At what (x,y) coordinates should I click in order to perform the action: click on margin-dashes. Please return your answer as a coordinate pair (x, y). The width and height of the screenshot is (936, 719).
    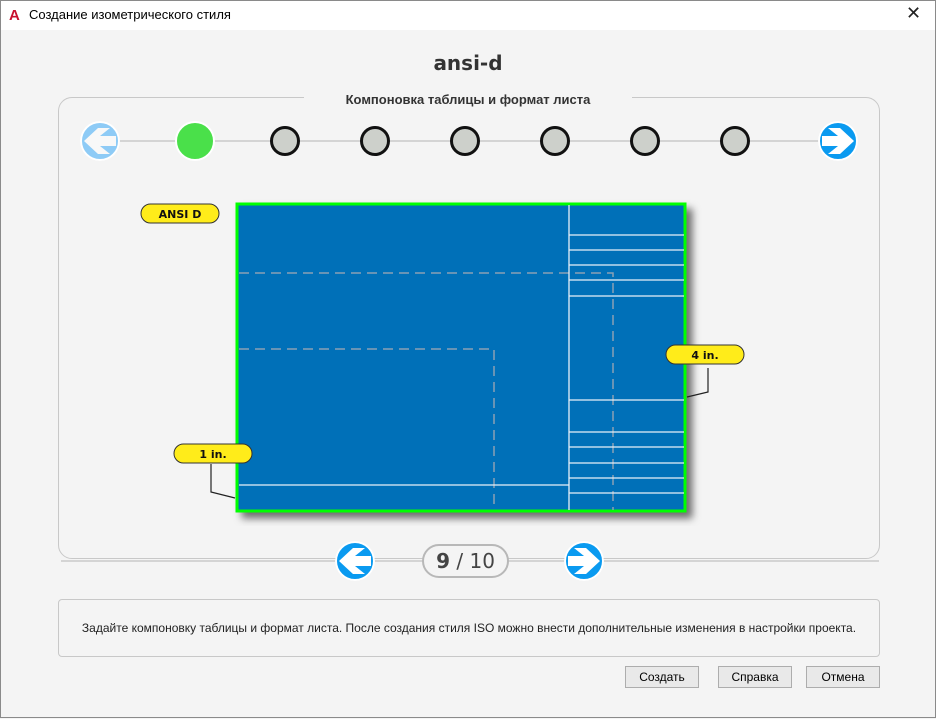
    Looking at the image, I should click on (426, 391).